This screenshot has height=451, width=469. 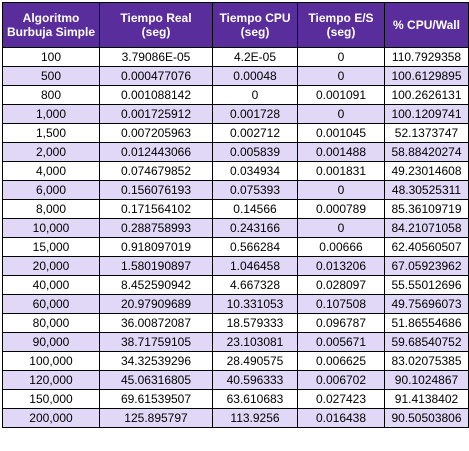 I want to click on cpu-wall-cell: 51.86554686, so click(x=427, y=323).